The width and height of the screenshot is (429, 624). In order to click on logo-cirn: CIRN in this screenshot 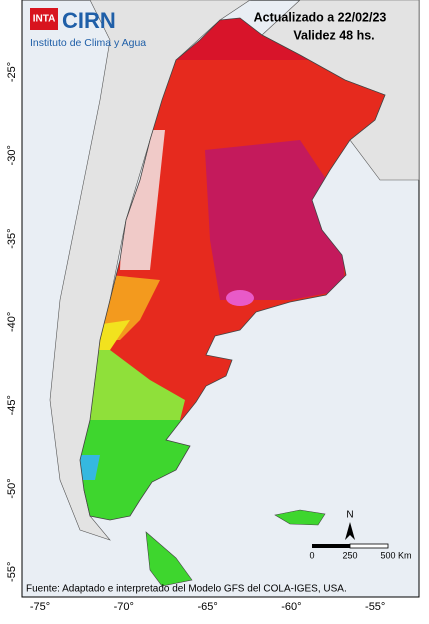, I will do `click(89, 20)`.